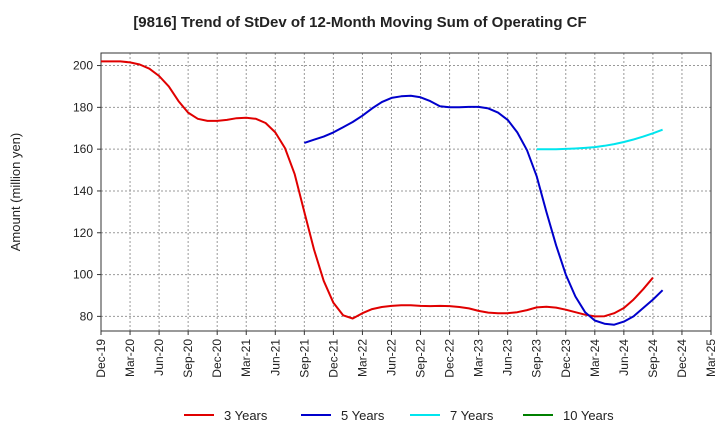 This screenshot has width=720, height=440. Describe the element at coordinates (537, 358) in the screenshot. I see `x-tick-label: Sep-23` at that location.